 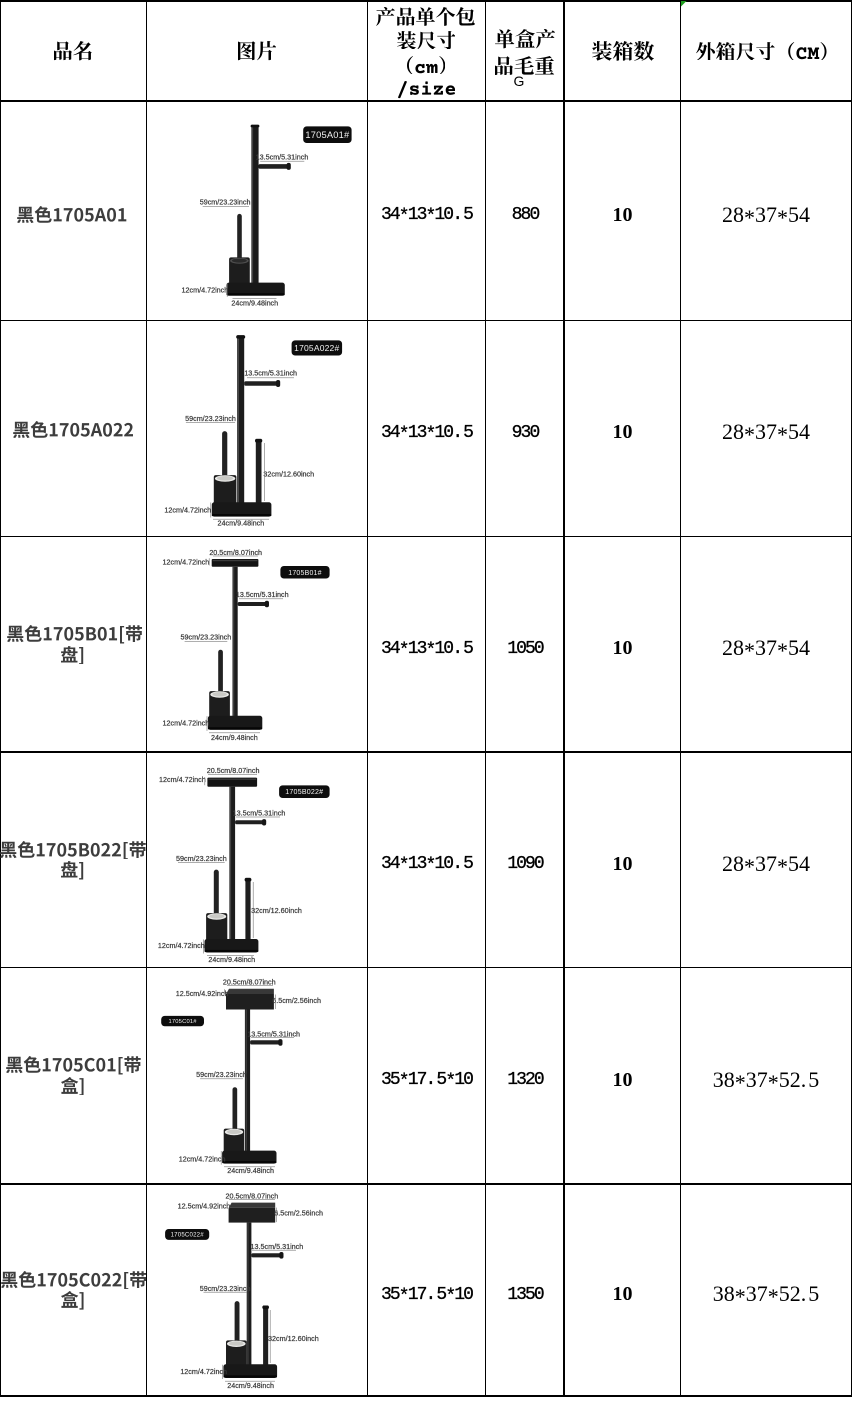 I want to click on svg-text: 1705B01#, so click(x=304, y=573).